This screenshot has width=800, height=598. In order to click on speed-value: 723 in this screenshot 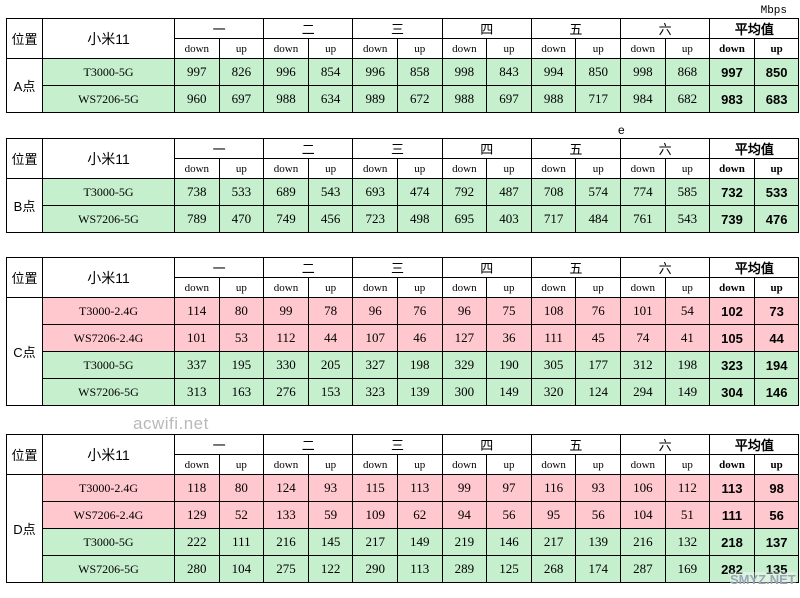, I will do `click(375, 219)`.